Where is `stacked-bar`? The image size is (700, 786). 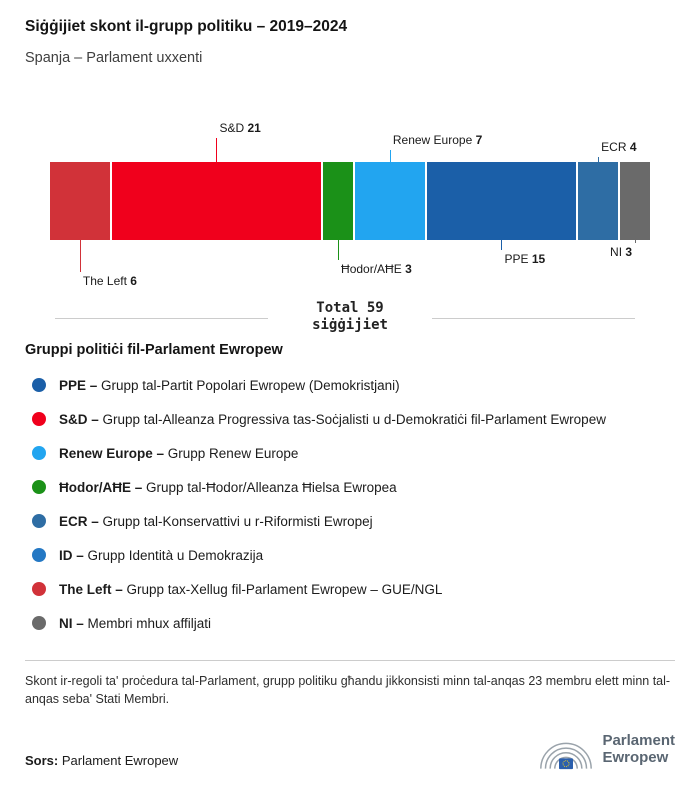
stacked-bar is located at coordinates (350, 201).